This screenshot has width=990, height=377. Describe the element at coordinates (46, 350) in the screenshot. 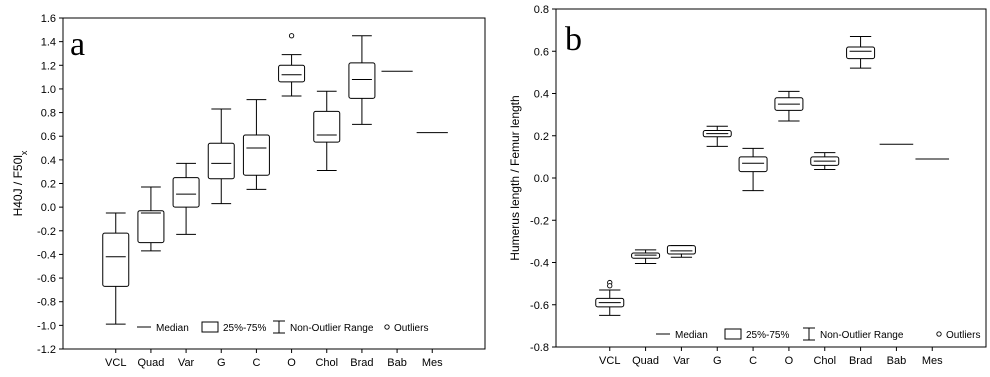

I see `y-tick-label: -1.2` at that location.